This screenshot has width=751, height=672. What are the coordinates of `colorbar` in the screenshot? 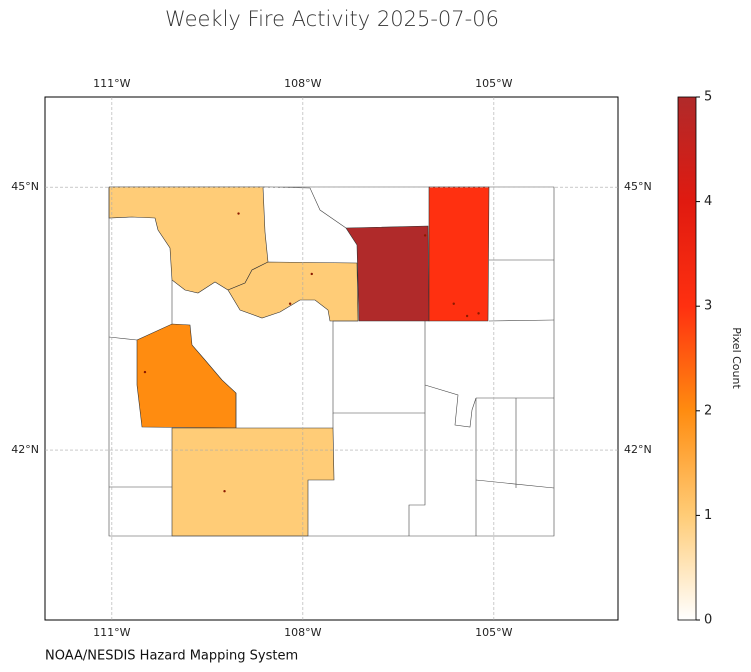 It's located at (687, 358).